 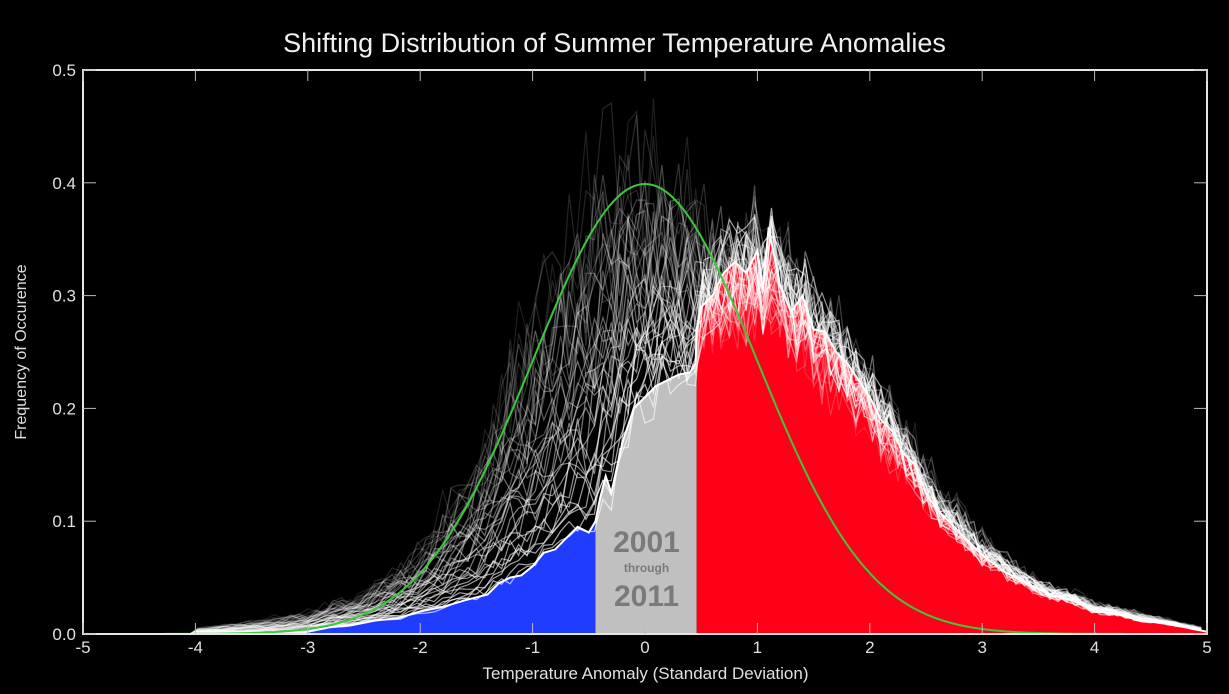 What do you see at coordinates (64, 408) in the screenshot?
I see `y-tick-label: 0.2` at bounding box center [64, 408].